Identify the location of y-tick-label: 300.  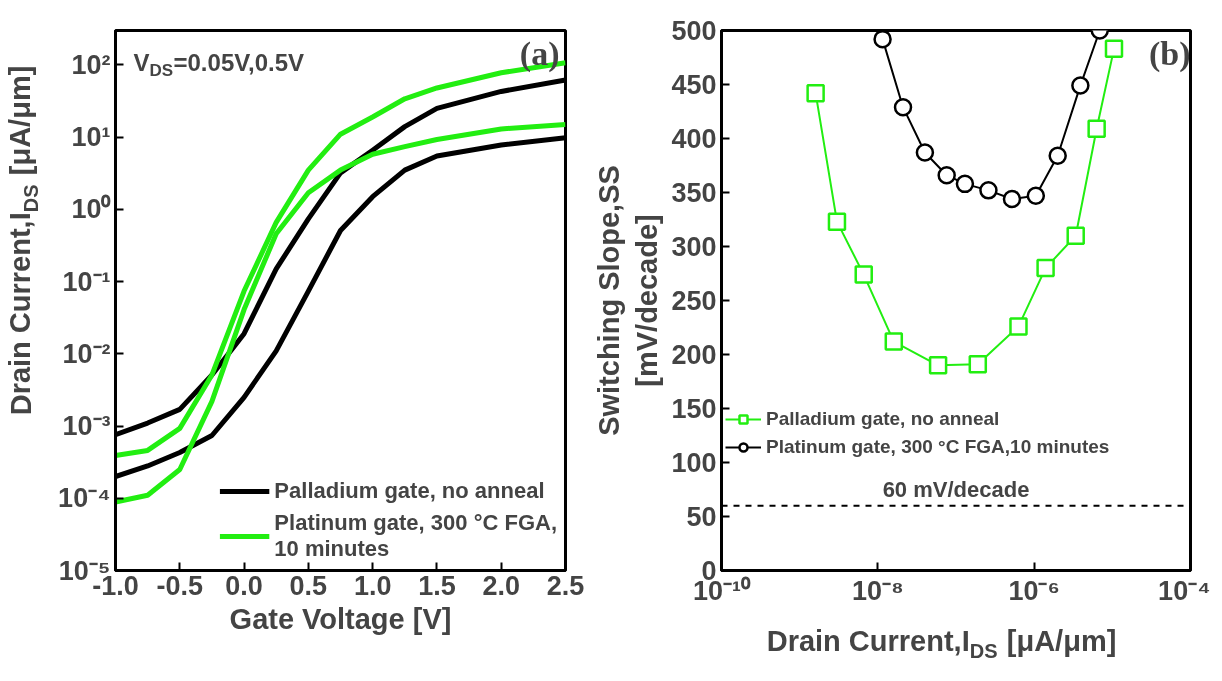
(694, 247).